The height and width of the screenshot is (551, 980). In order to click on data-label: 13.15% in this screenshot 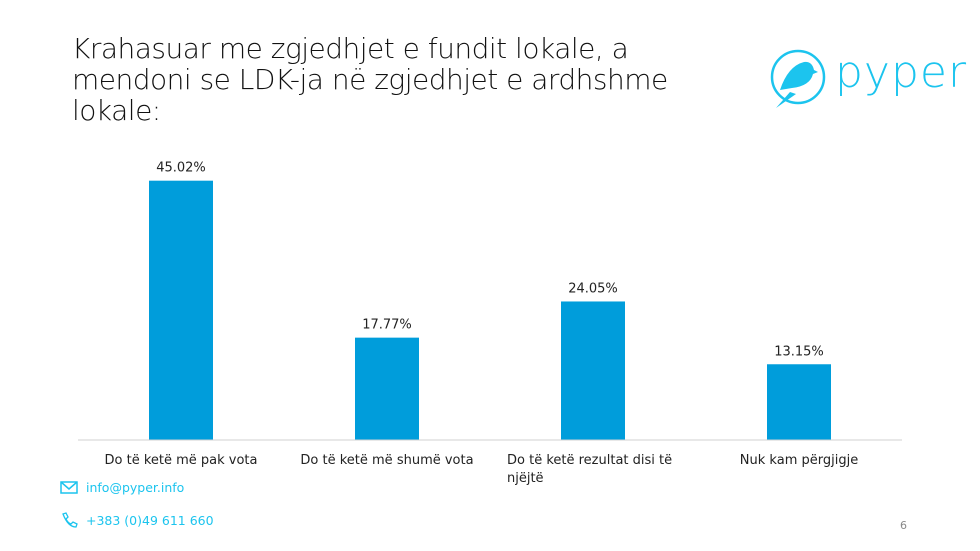, I will do `click(799, 351)`.